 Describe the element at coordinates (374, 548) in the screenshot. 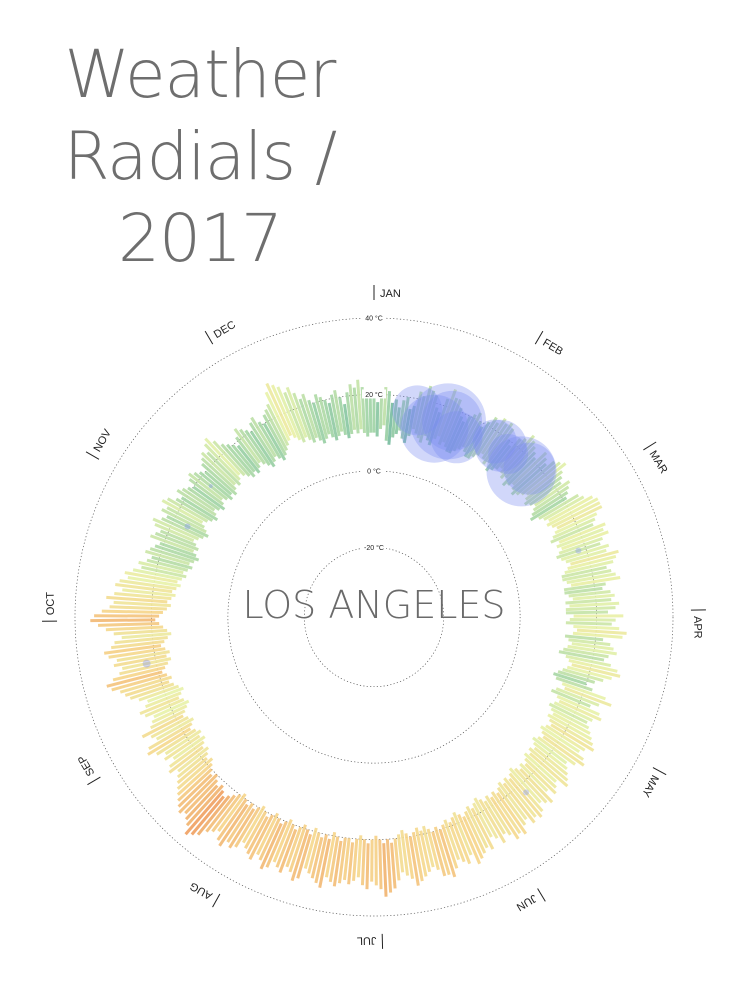

I see `ring-label: -20 °C` at that location.